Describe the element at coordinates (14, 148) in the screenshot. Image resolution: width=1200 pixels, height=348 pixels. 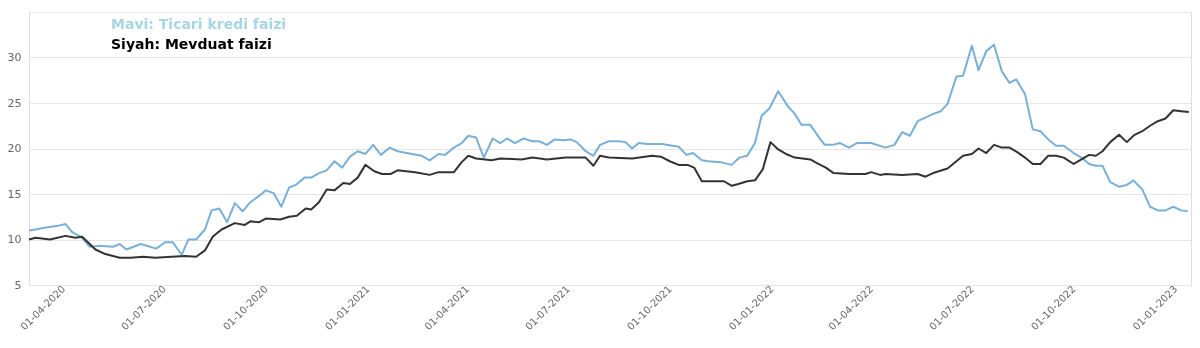
I see `y-tick-label: 20` at that location.